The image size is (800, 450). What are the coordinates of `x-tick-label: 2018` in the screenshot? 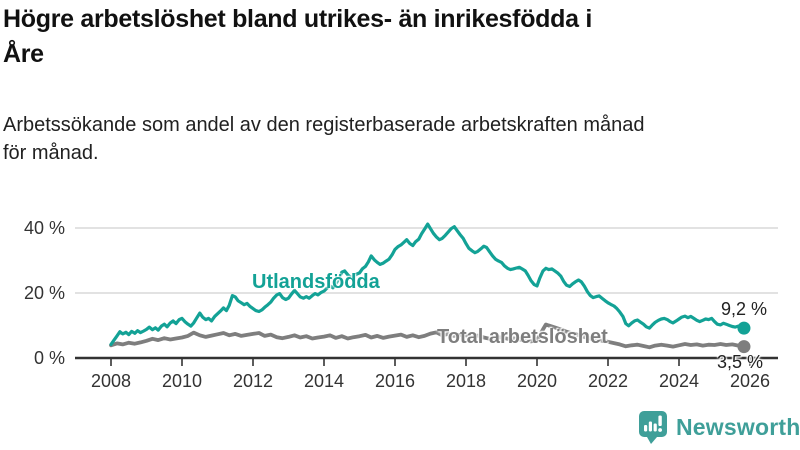 It's located at (466, 381).